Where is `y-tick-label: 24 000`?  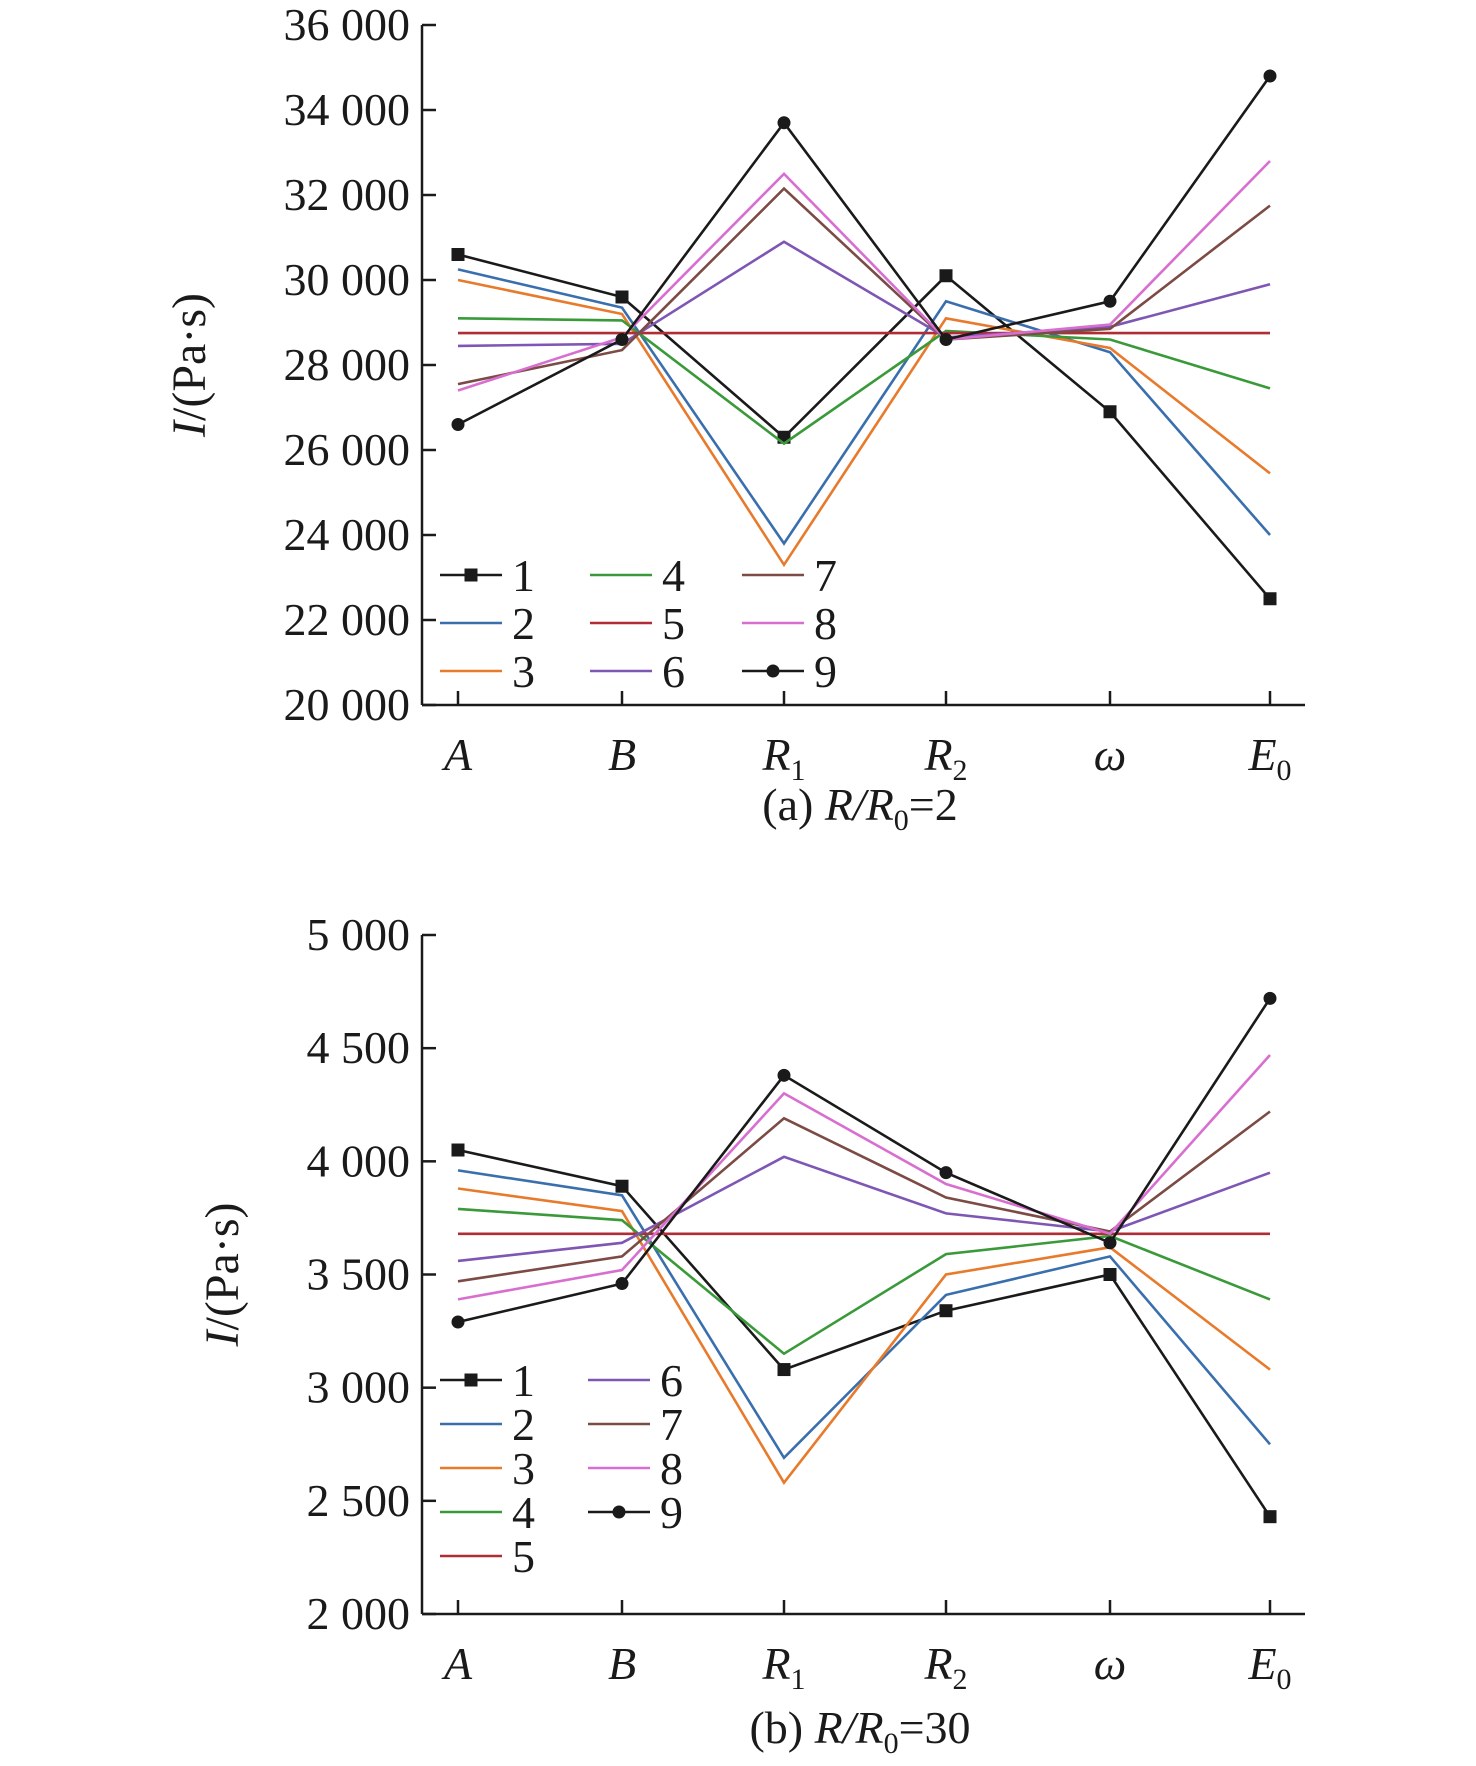
y-tick-label: 24 000 is located at coordinates (347, 534).